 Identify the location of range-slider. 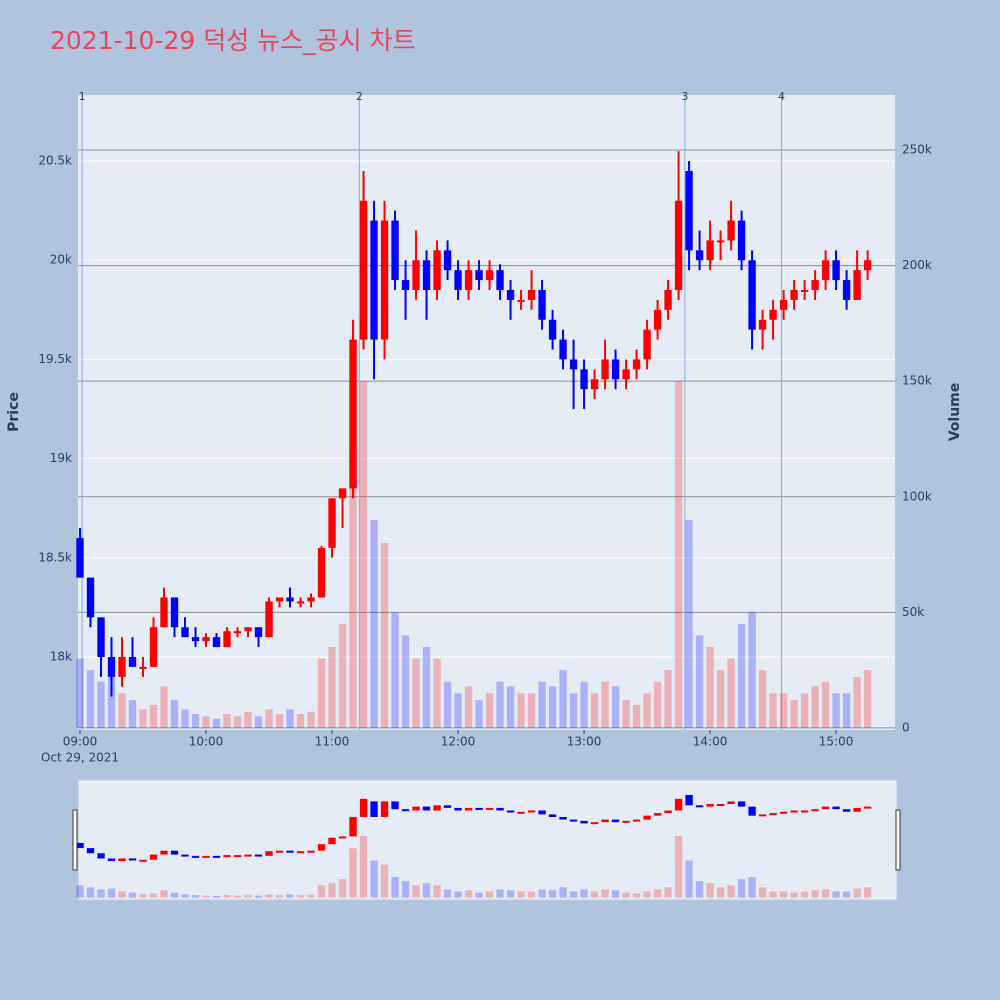
(487, 840).